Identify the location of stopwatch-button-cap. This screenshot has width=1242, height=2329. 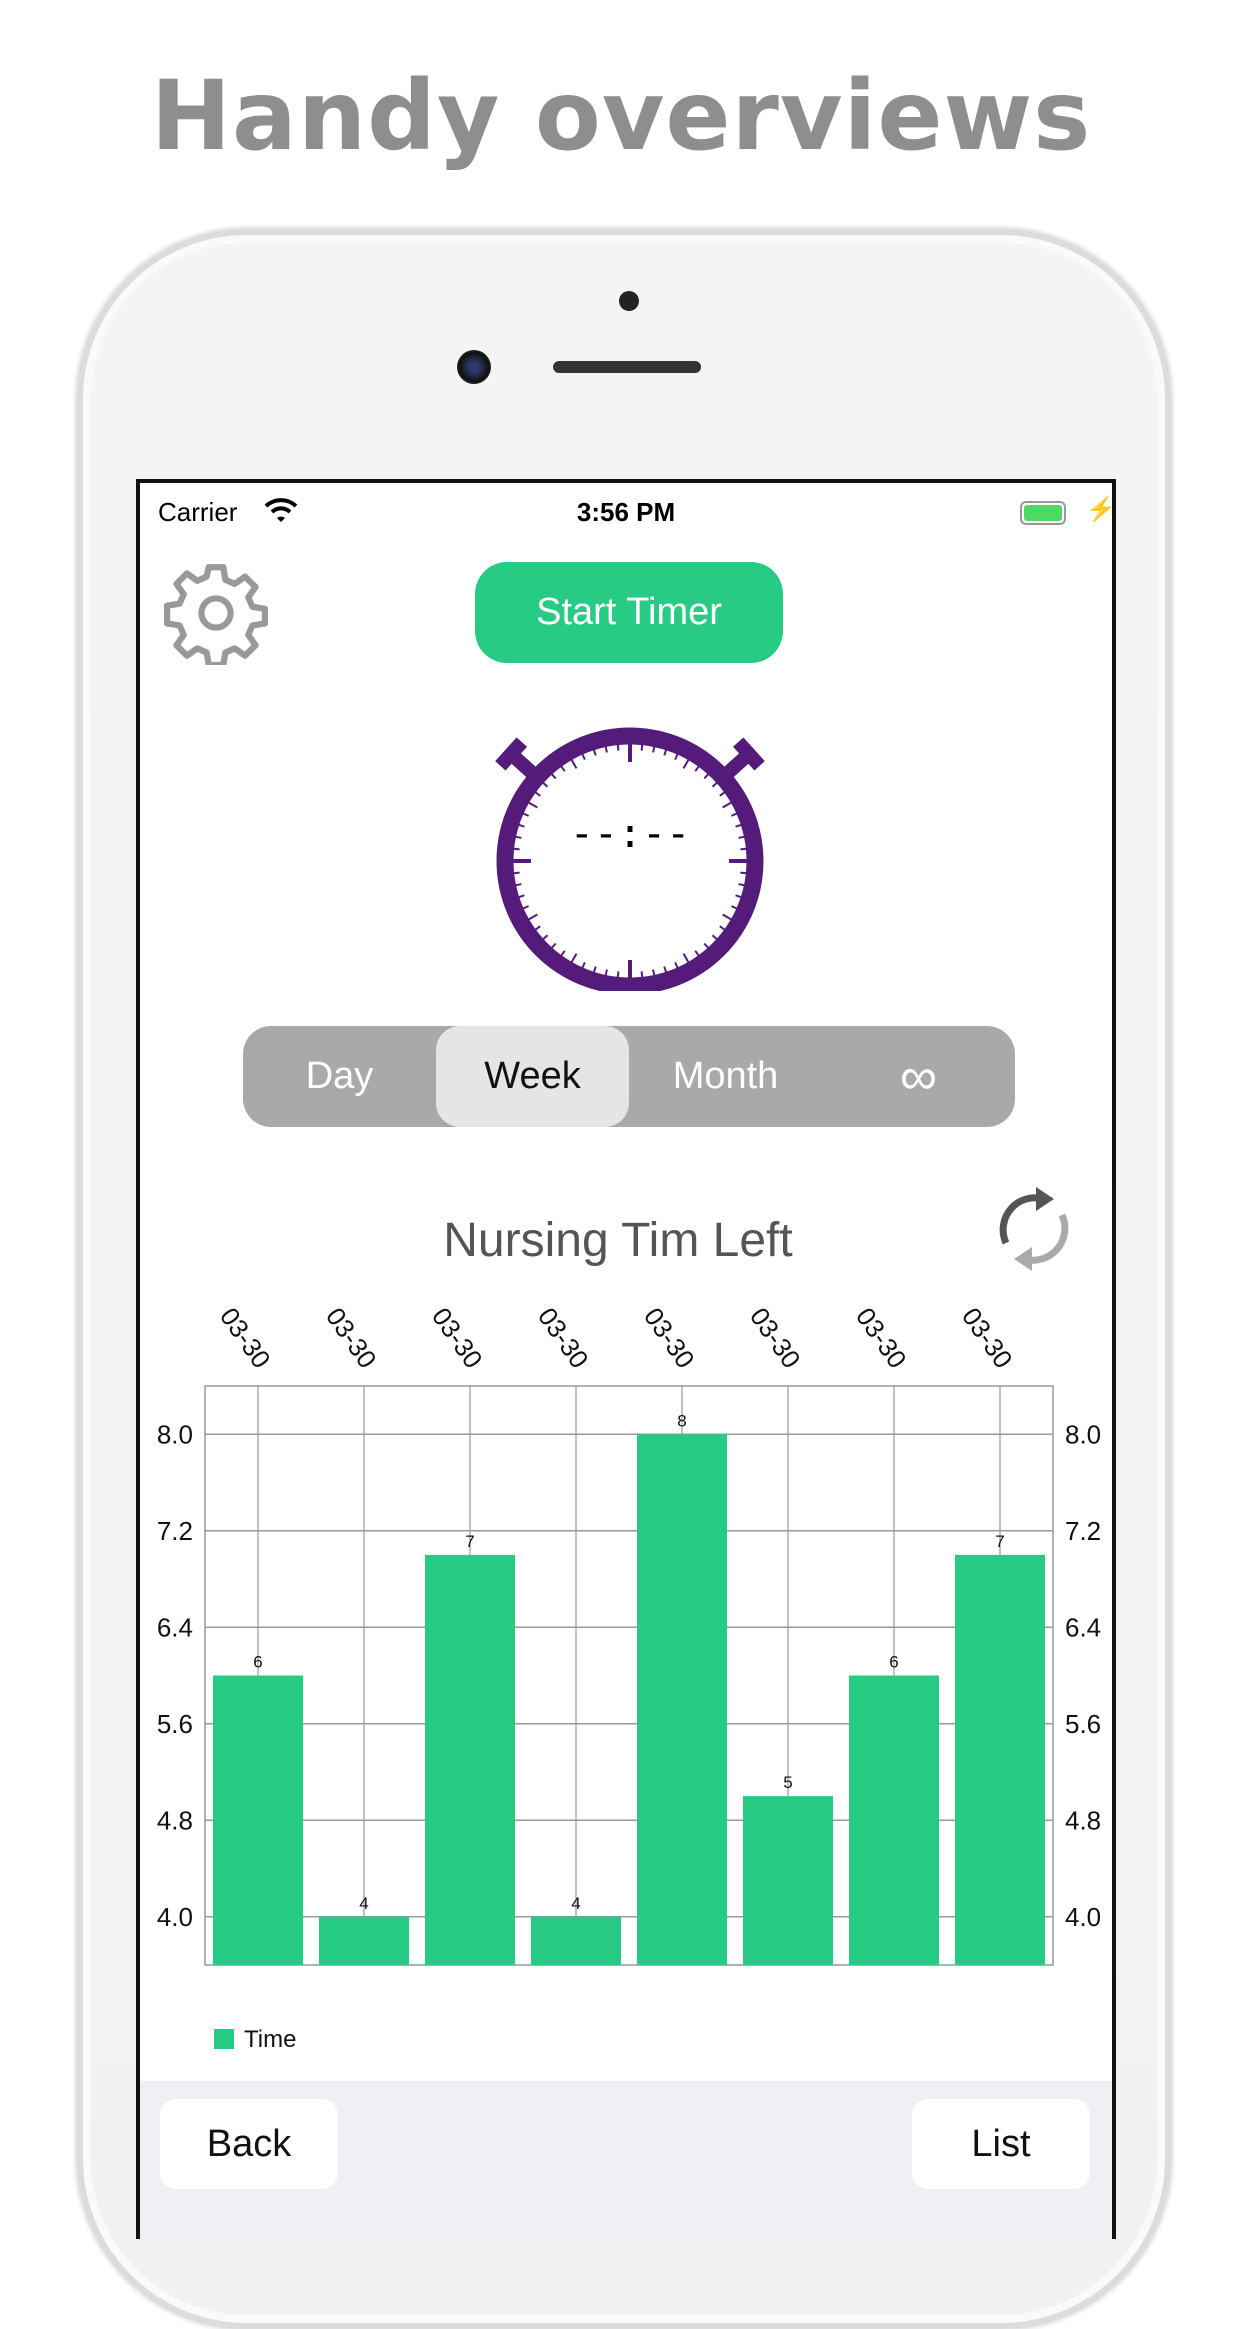
(748, 754).